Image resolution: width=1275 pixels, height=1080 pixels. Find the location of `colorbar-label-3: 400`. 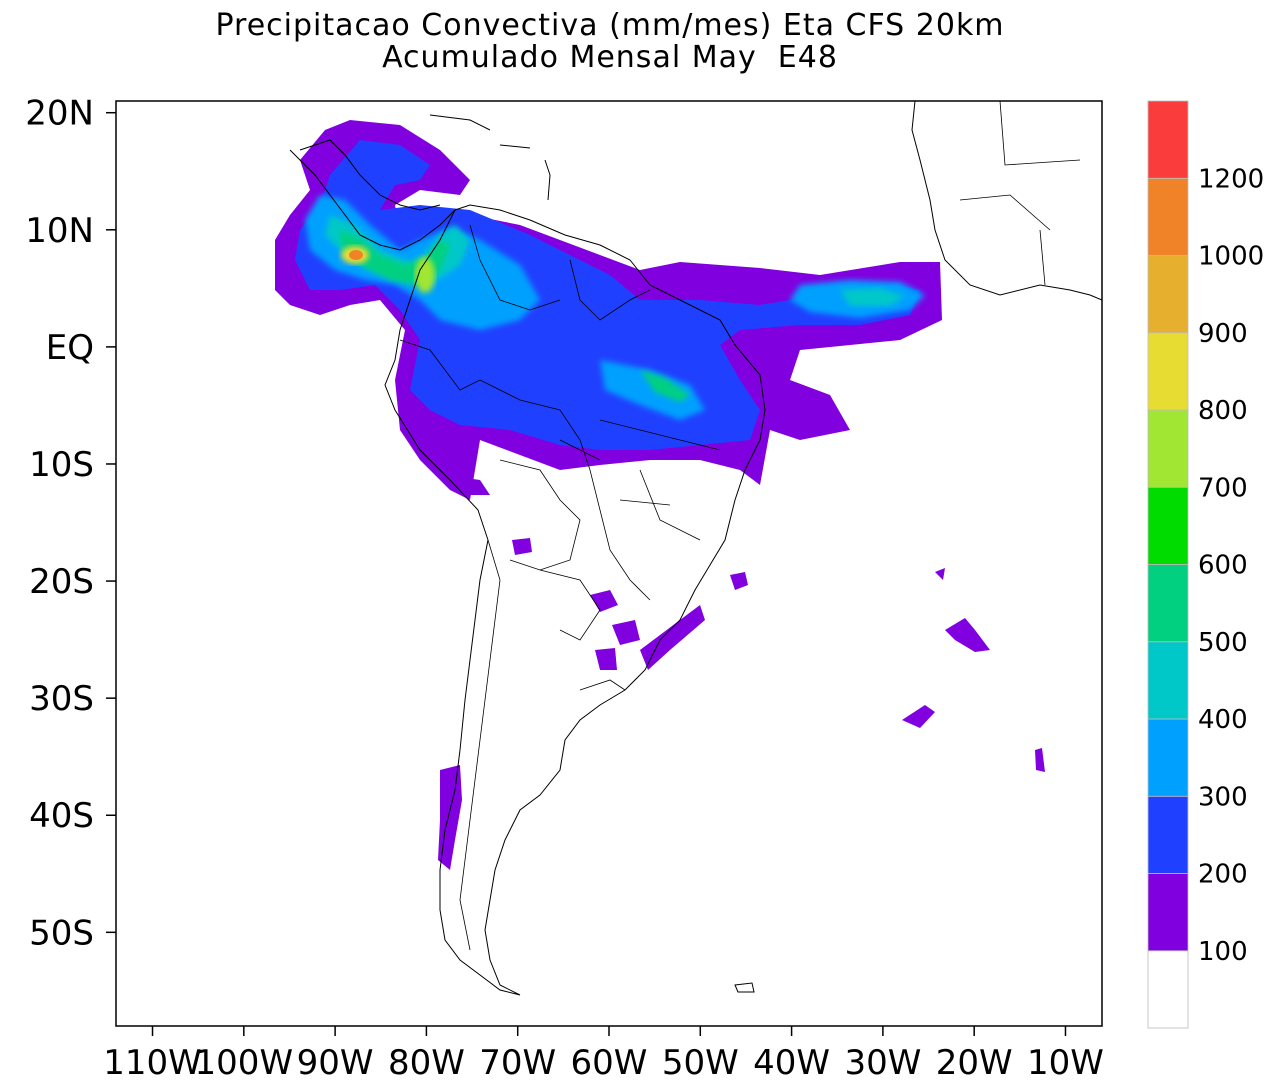

colorbar-label-3: 400 is located at coordinates (1223, 720).